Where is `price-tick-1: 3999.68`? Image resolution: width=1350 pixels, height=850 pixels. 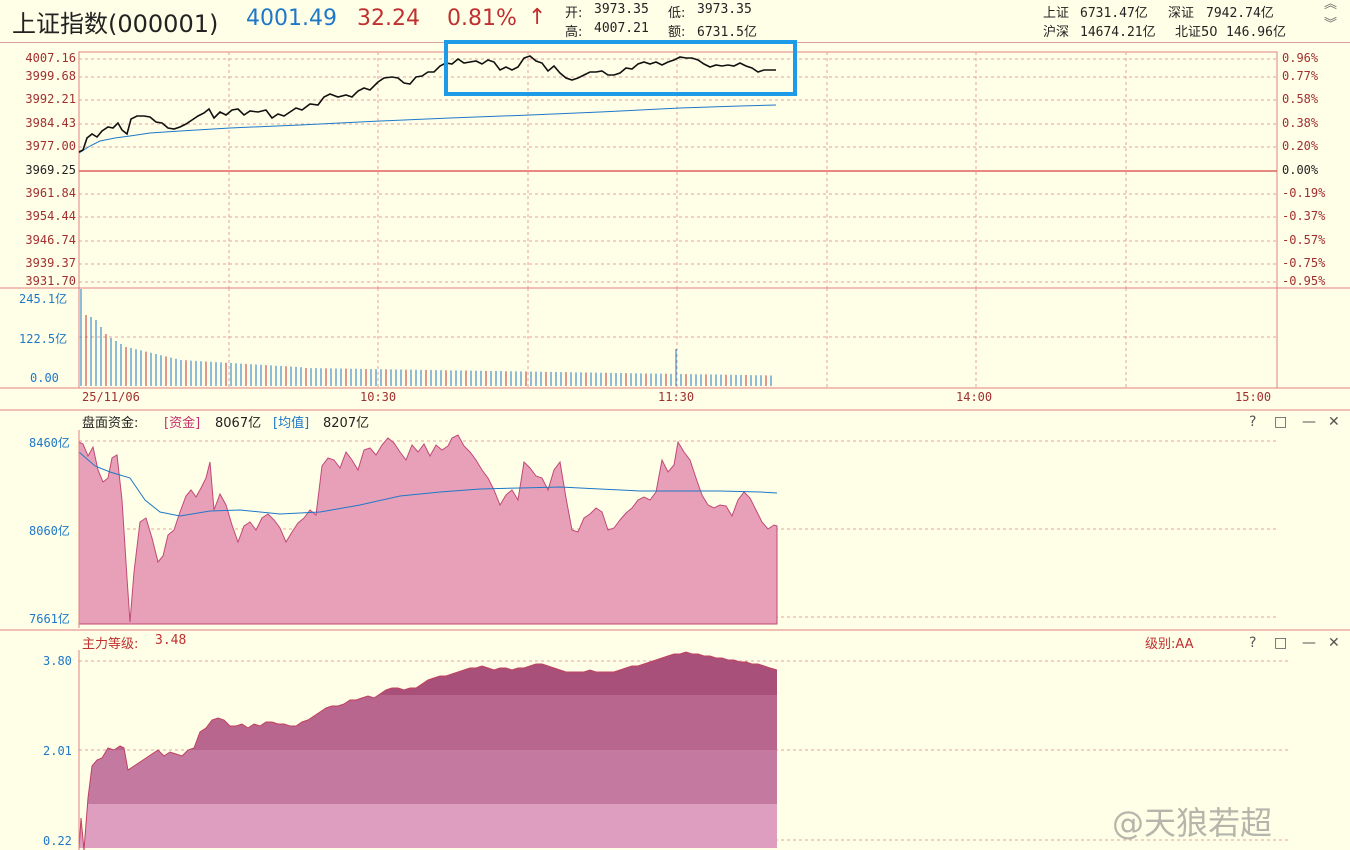
price-tick-1: 3999.68 is located at coordinates (50, 76).